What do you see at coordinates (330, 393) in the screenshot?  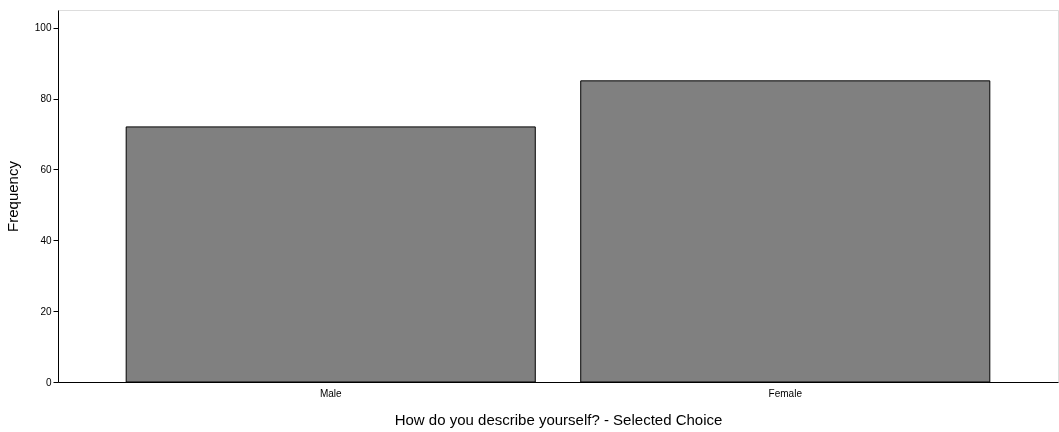 I see `x-tick-label: Male` at bounding box center [330, 393].